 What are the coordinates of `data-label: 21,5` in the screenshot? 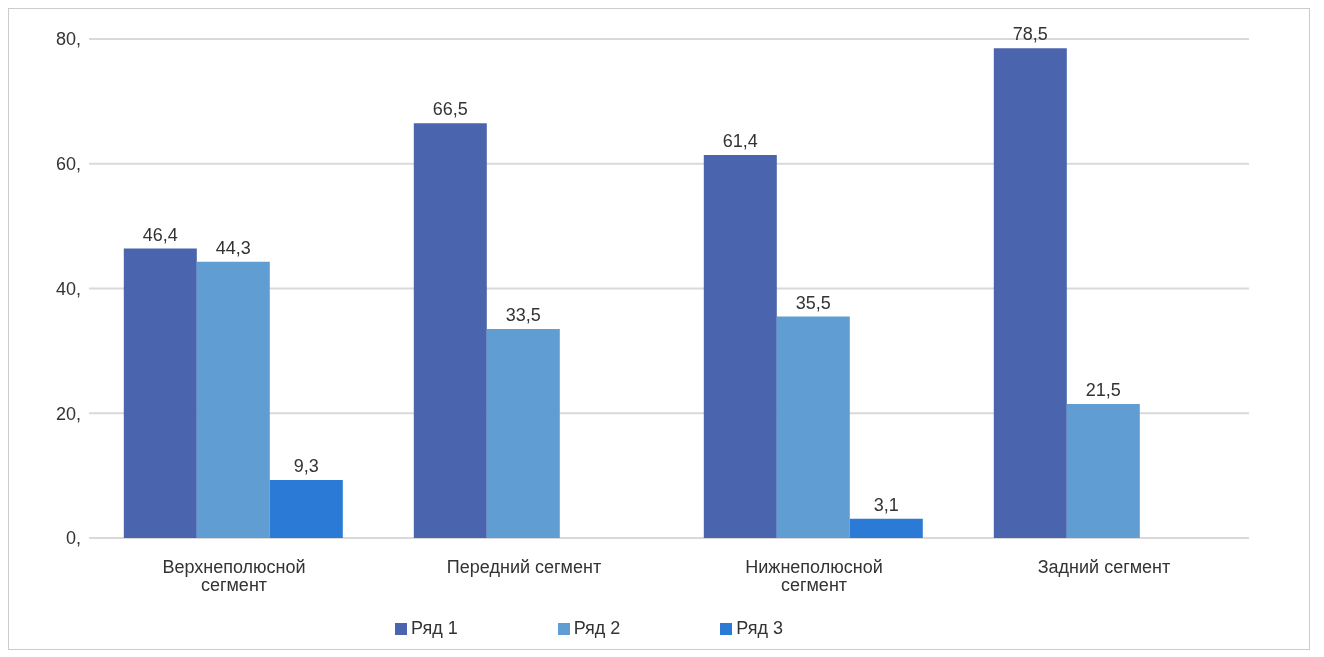 It's located at (1103, 389).